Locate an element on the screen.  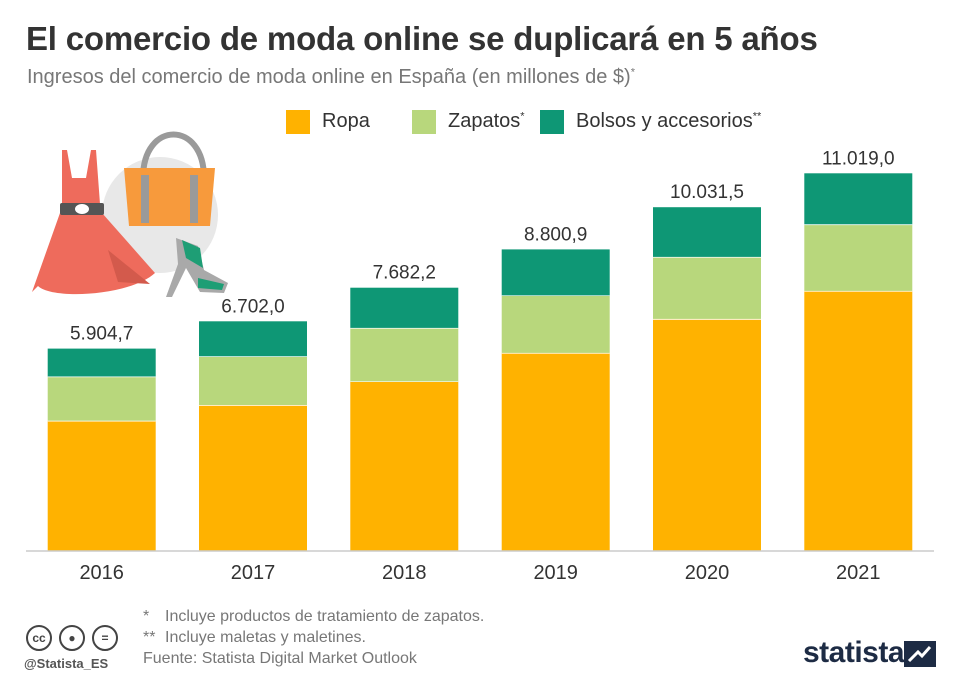
dress-icon is located at coordinates (93, 222).